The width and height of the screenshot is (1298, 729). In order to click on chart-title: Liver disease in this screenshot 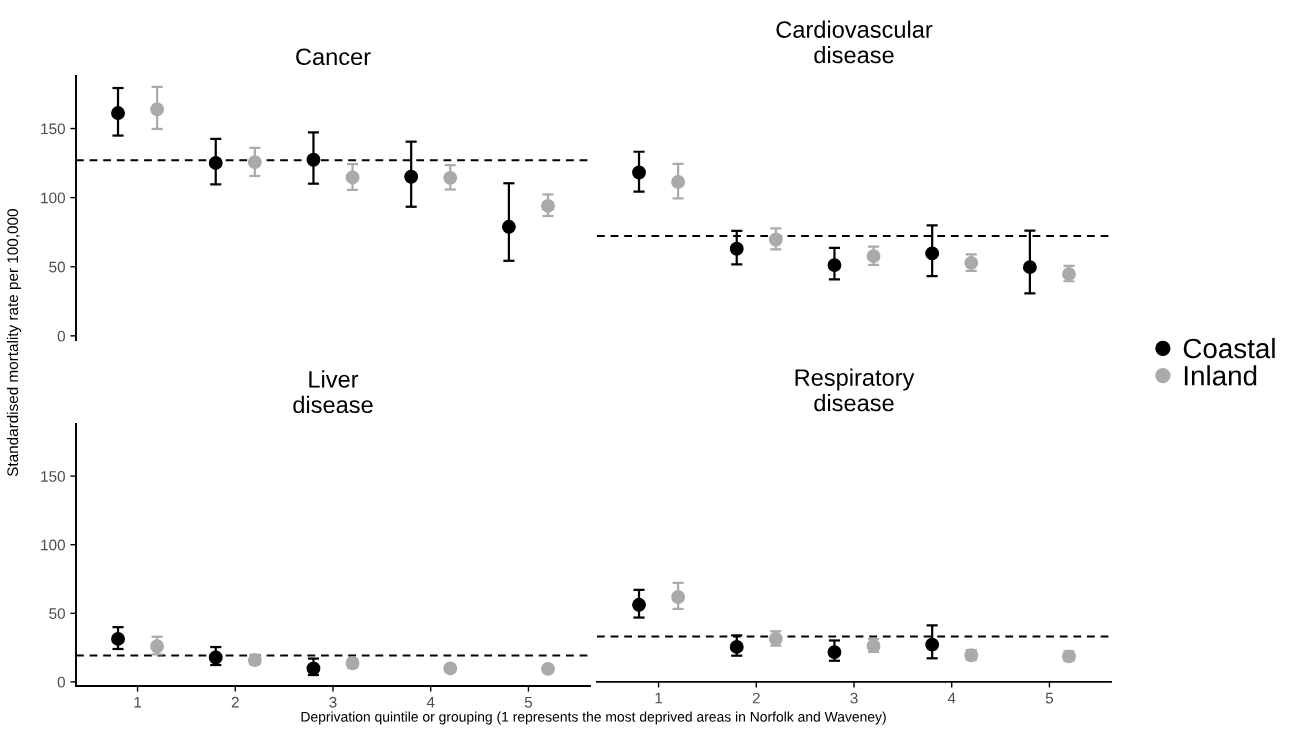, I will do `click(333, 392)`.